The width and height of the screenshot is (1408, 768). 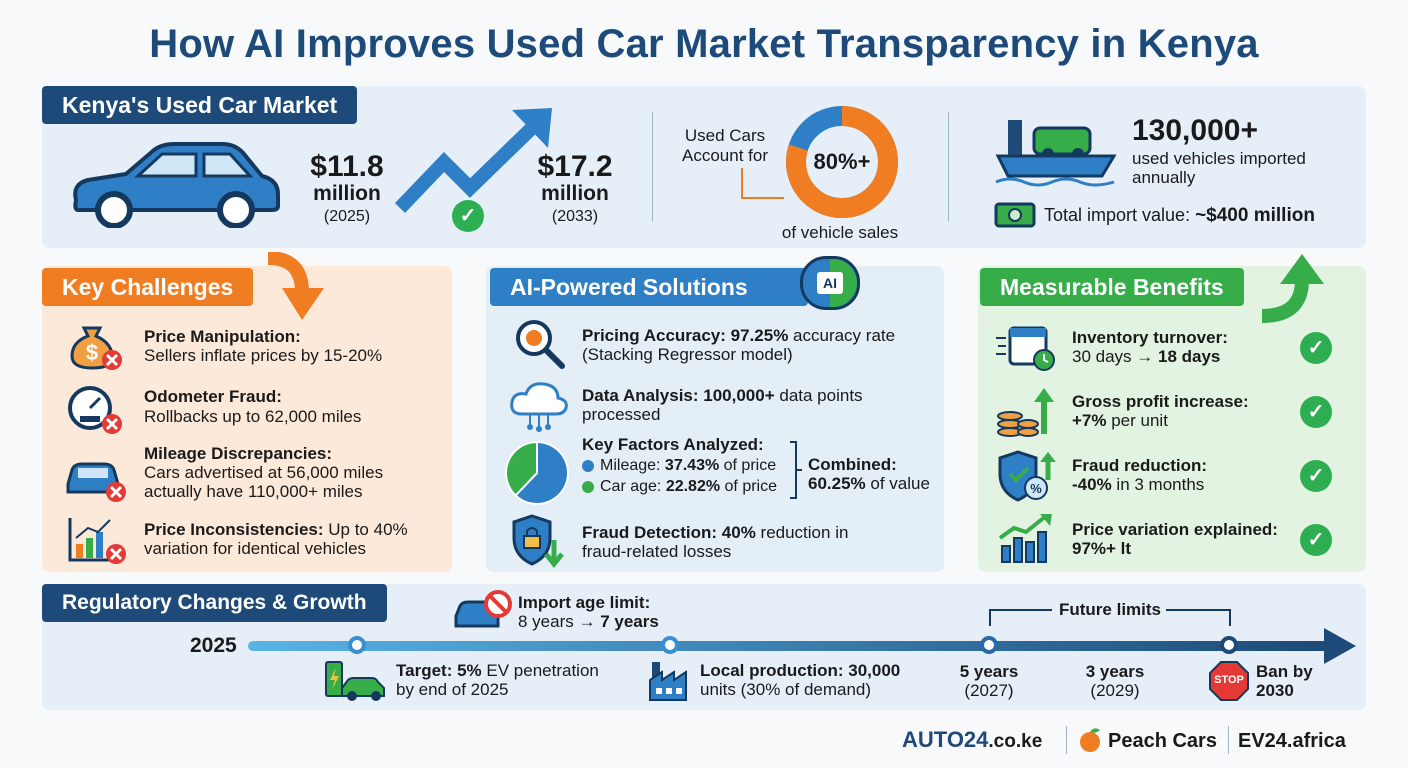 I want to click on benefit-3-before: -40%, so click(x=1092, y=484).